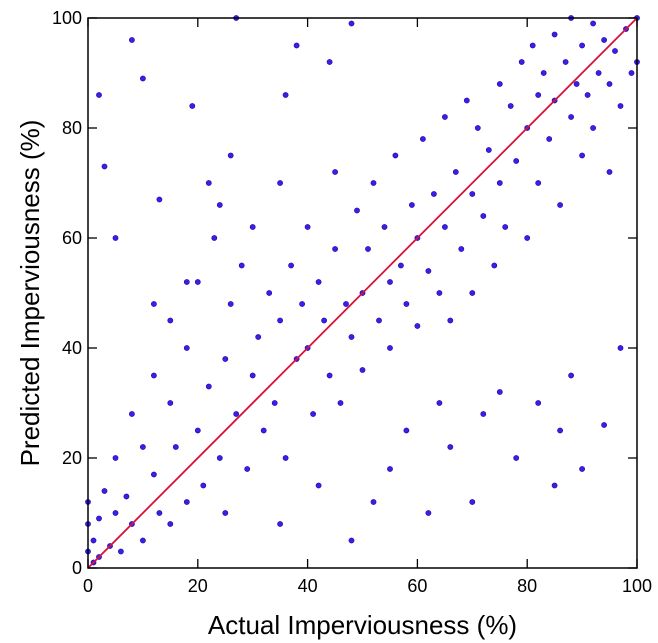  What do you see at coordinates (417, 586) in the screenshot?
I see `x-tick-label: 60` at bounding box center [417, 586].